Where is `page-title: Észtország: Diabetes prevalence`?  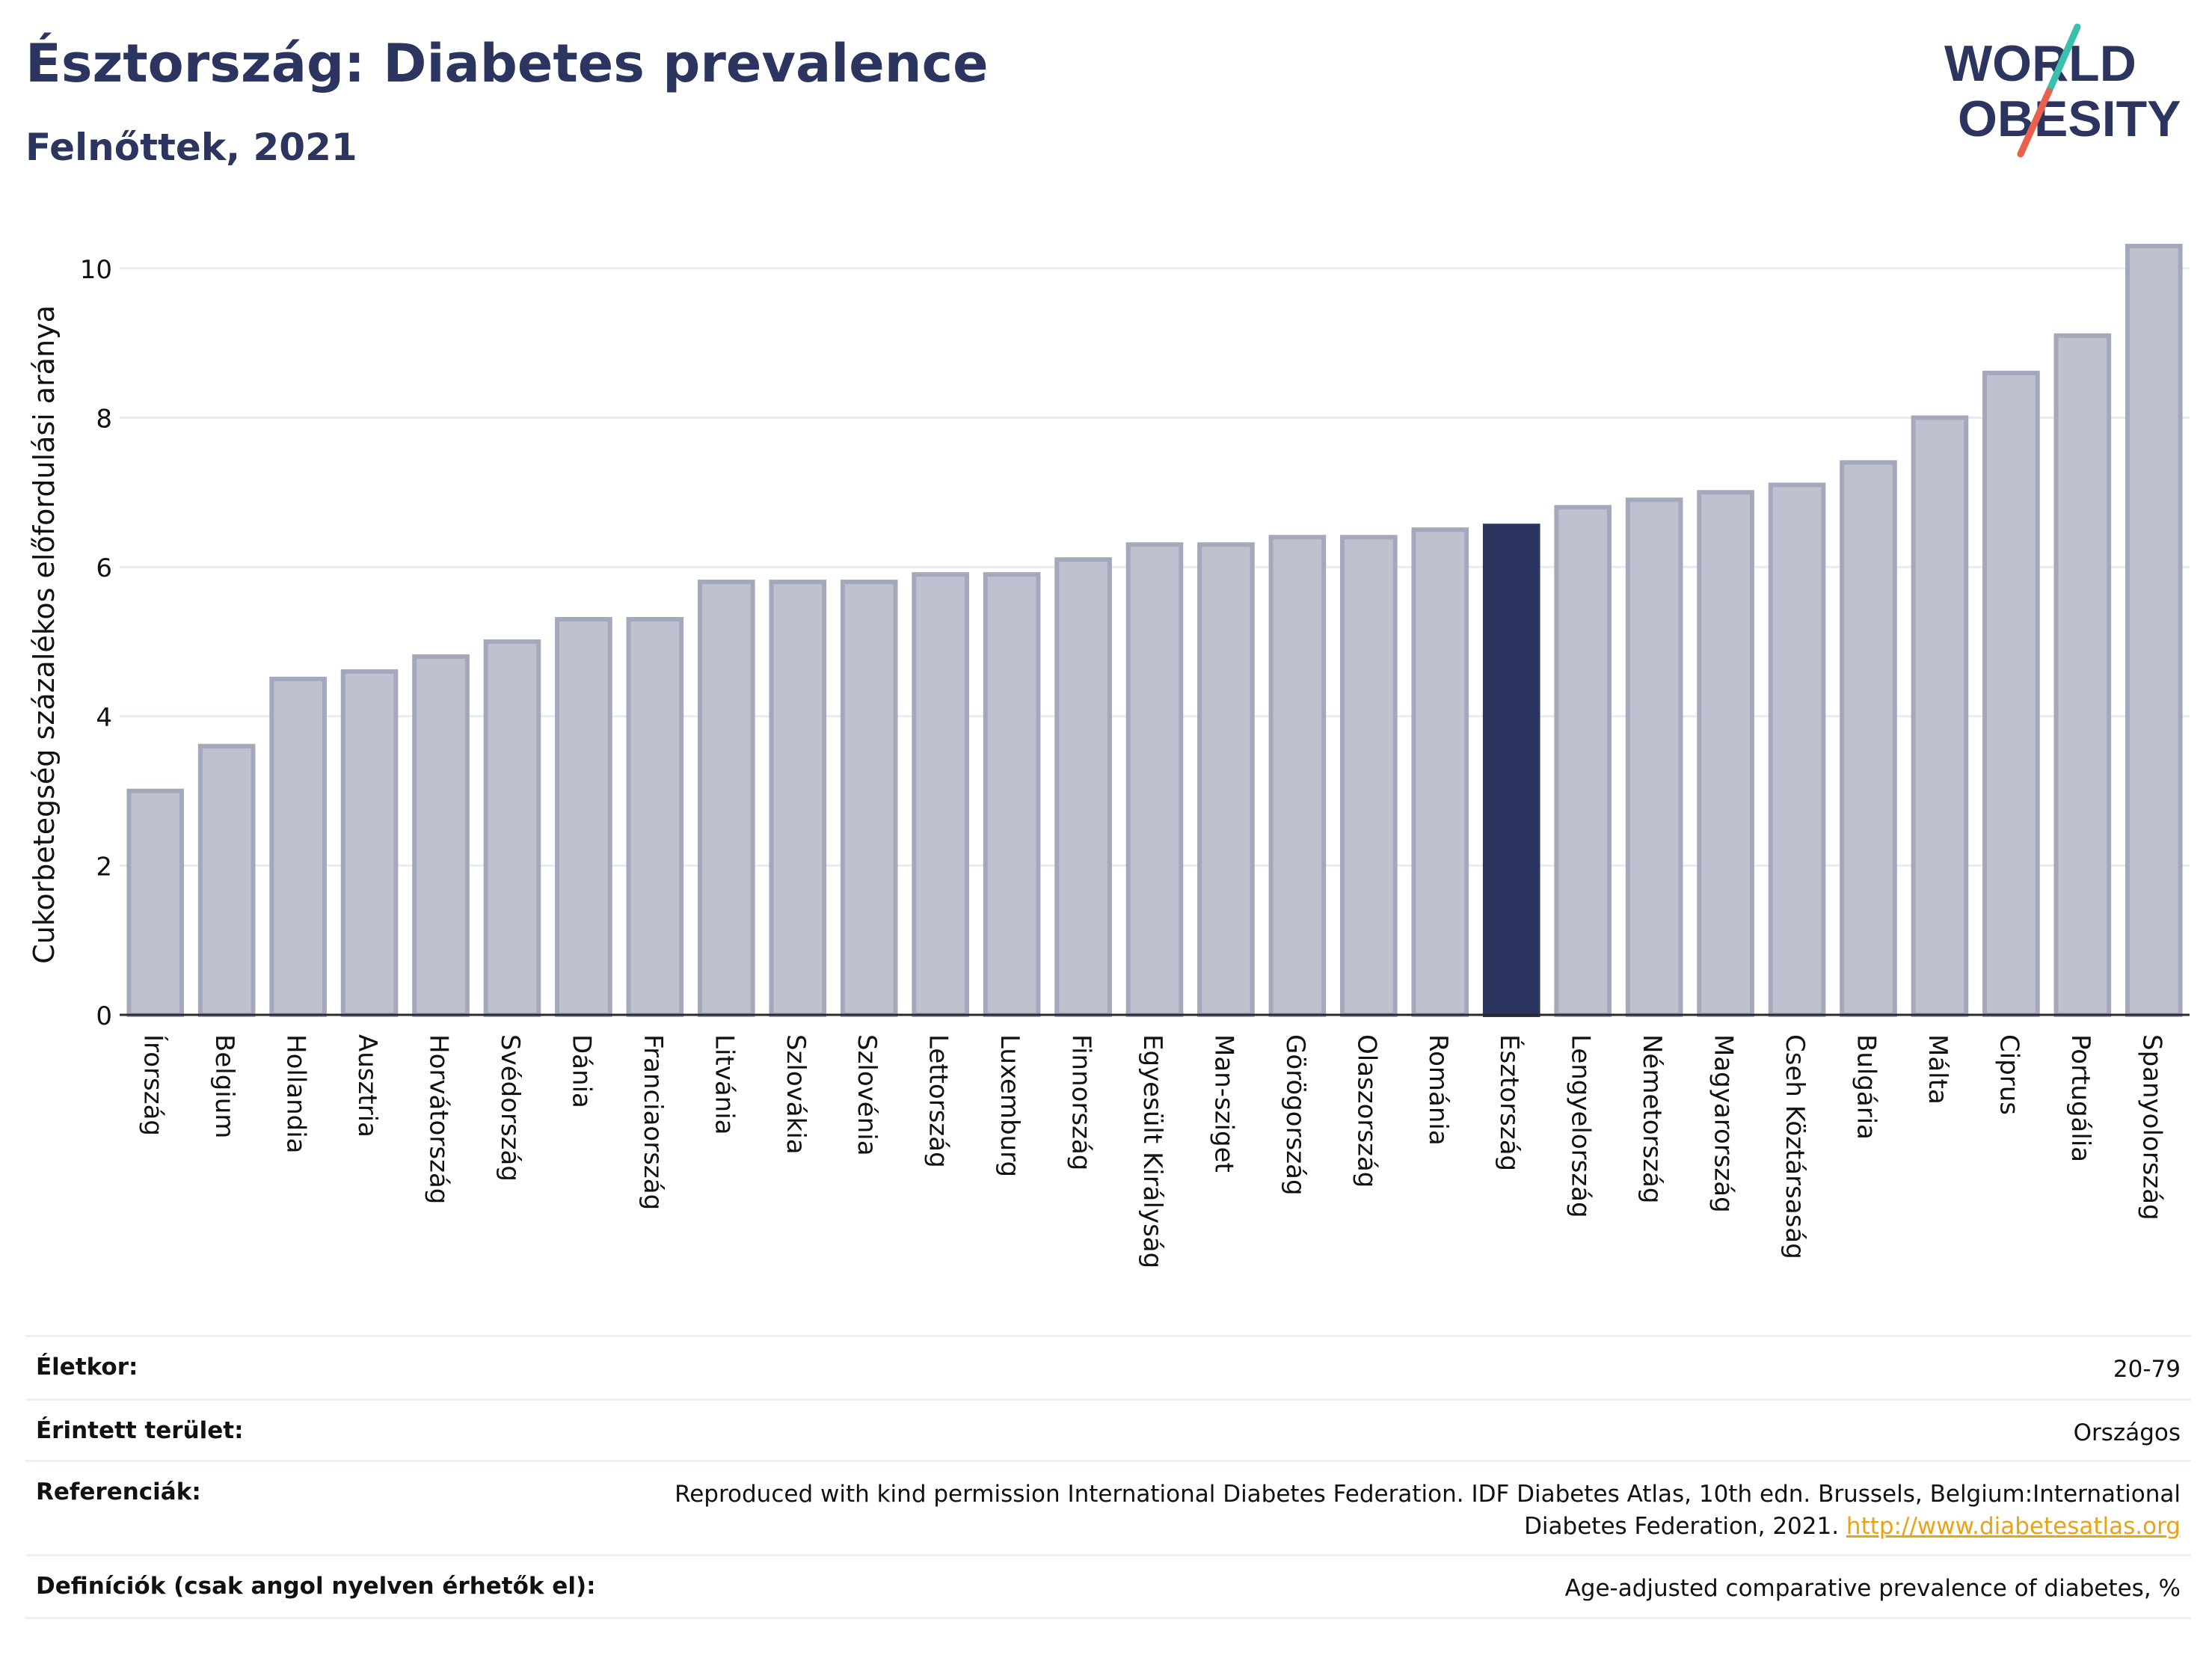
page-title: Észtország: Diabetes prevalence is located at coordinates (507, 63).